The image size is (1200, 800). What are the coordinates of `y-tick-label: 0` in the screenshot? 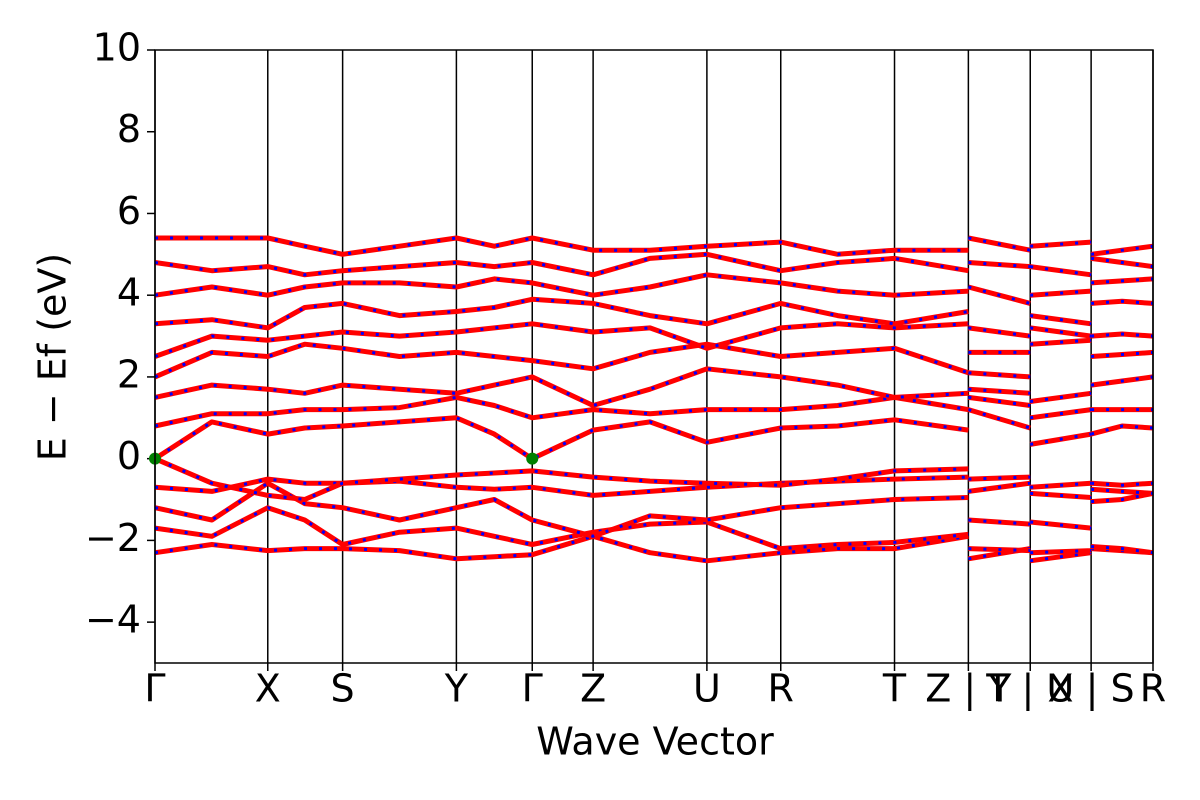 It's located at (129, 456).